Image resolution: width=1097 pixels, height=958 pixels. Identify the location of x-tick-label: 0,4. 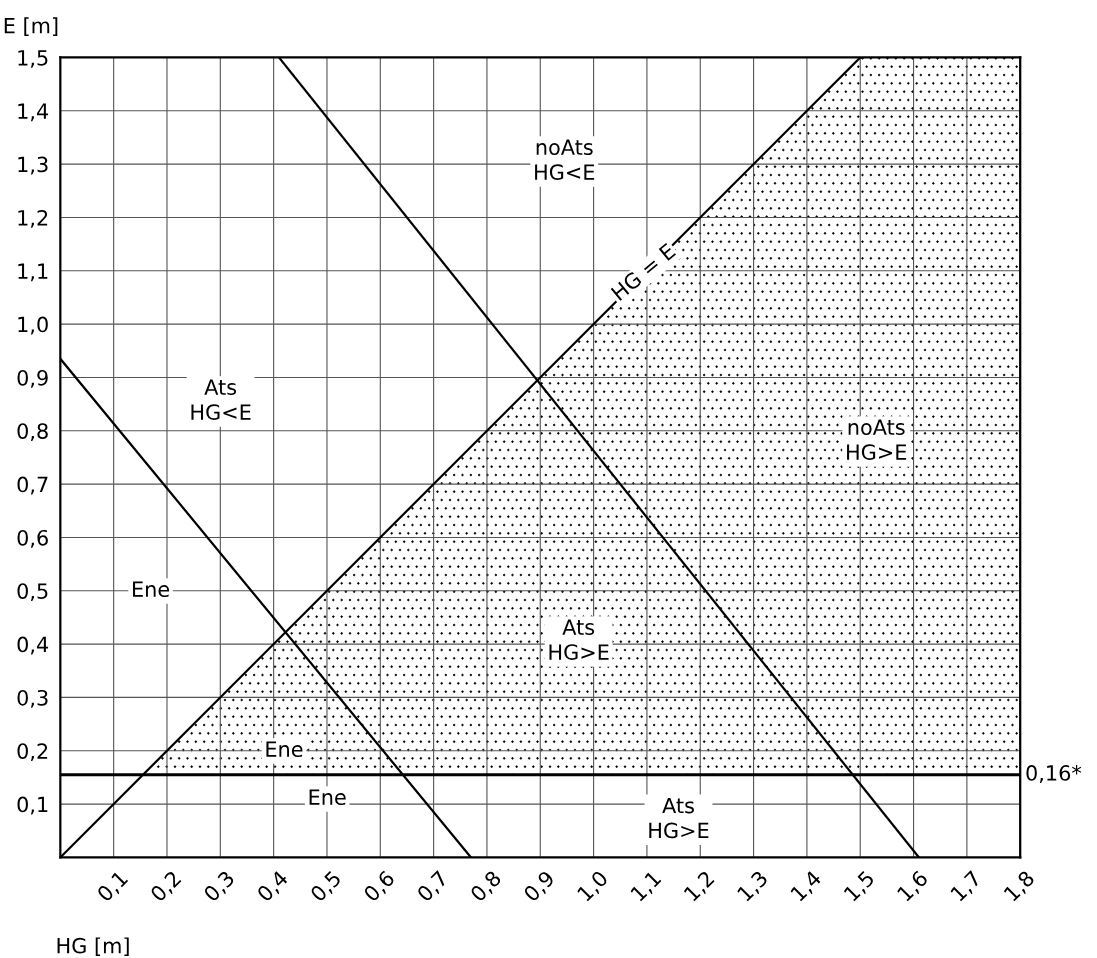
(273, 886).